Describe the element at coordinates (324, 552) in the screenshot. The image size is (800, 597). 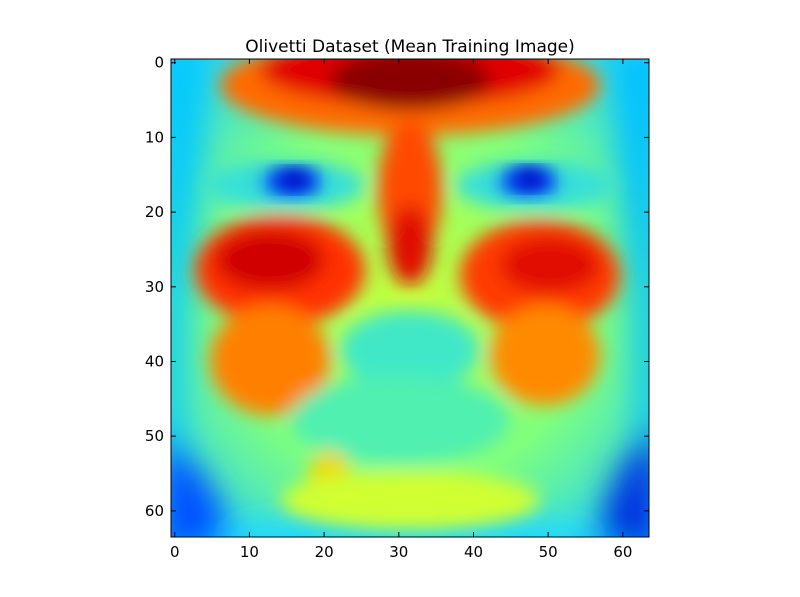
I see `x-tick-label: 20` at that location.